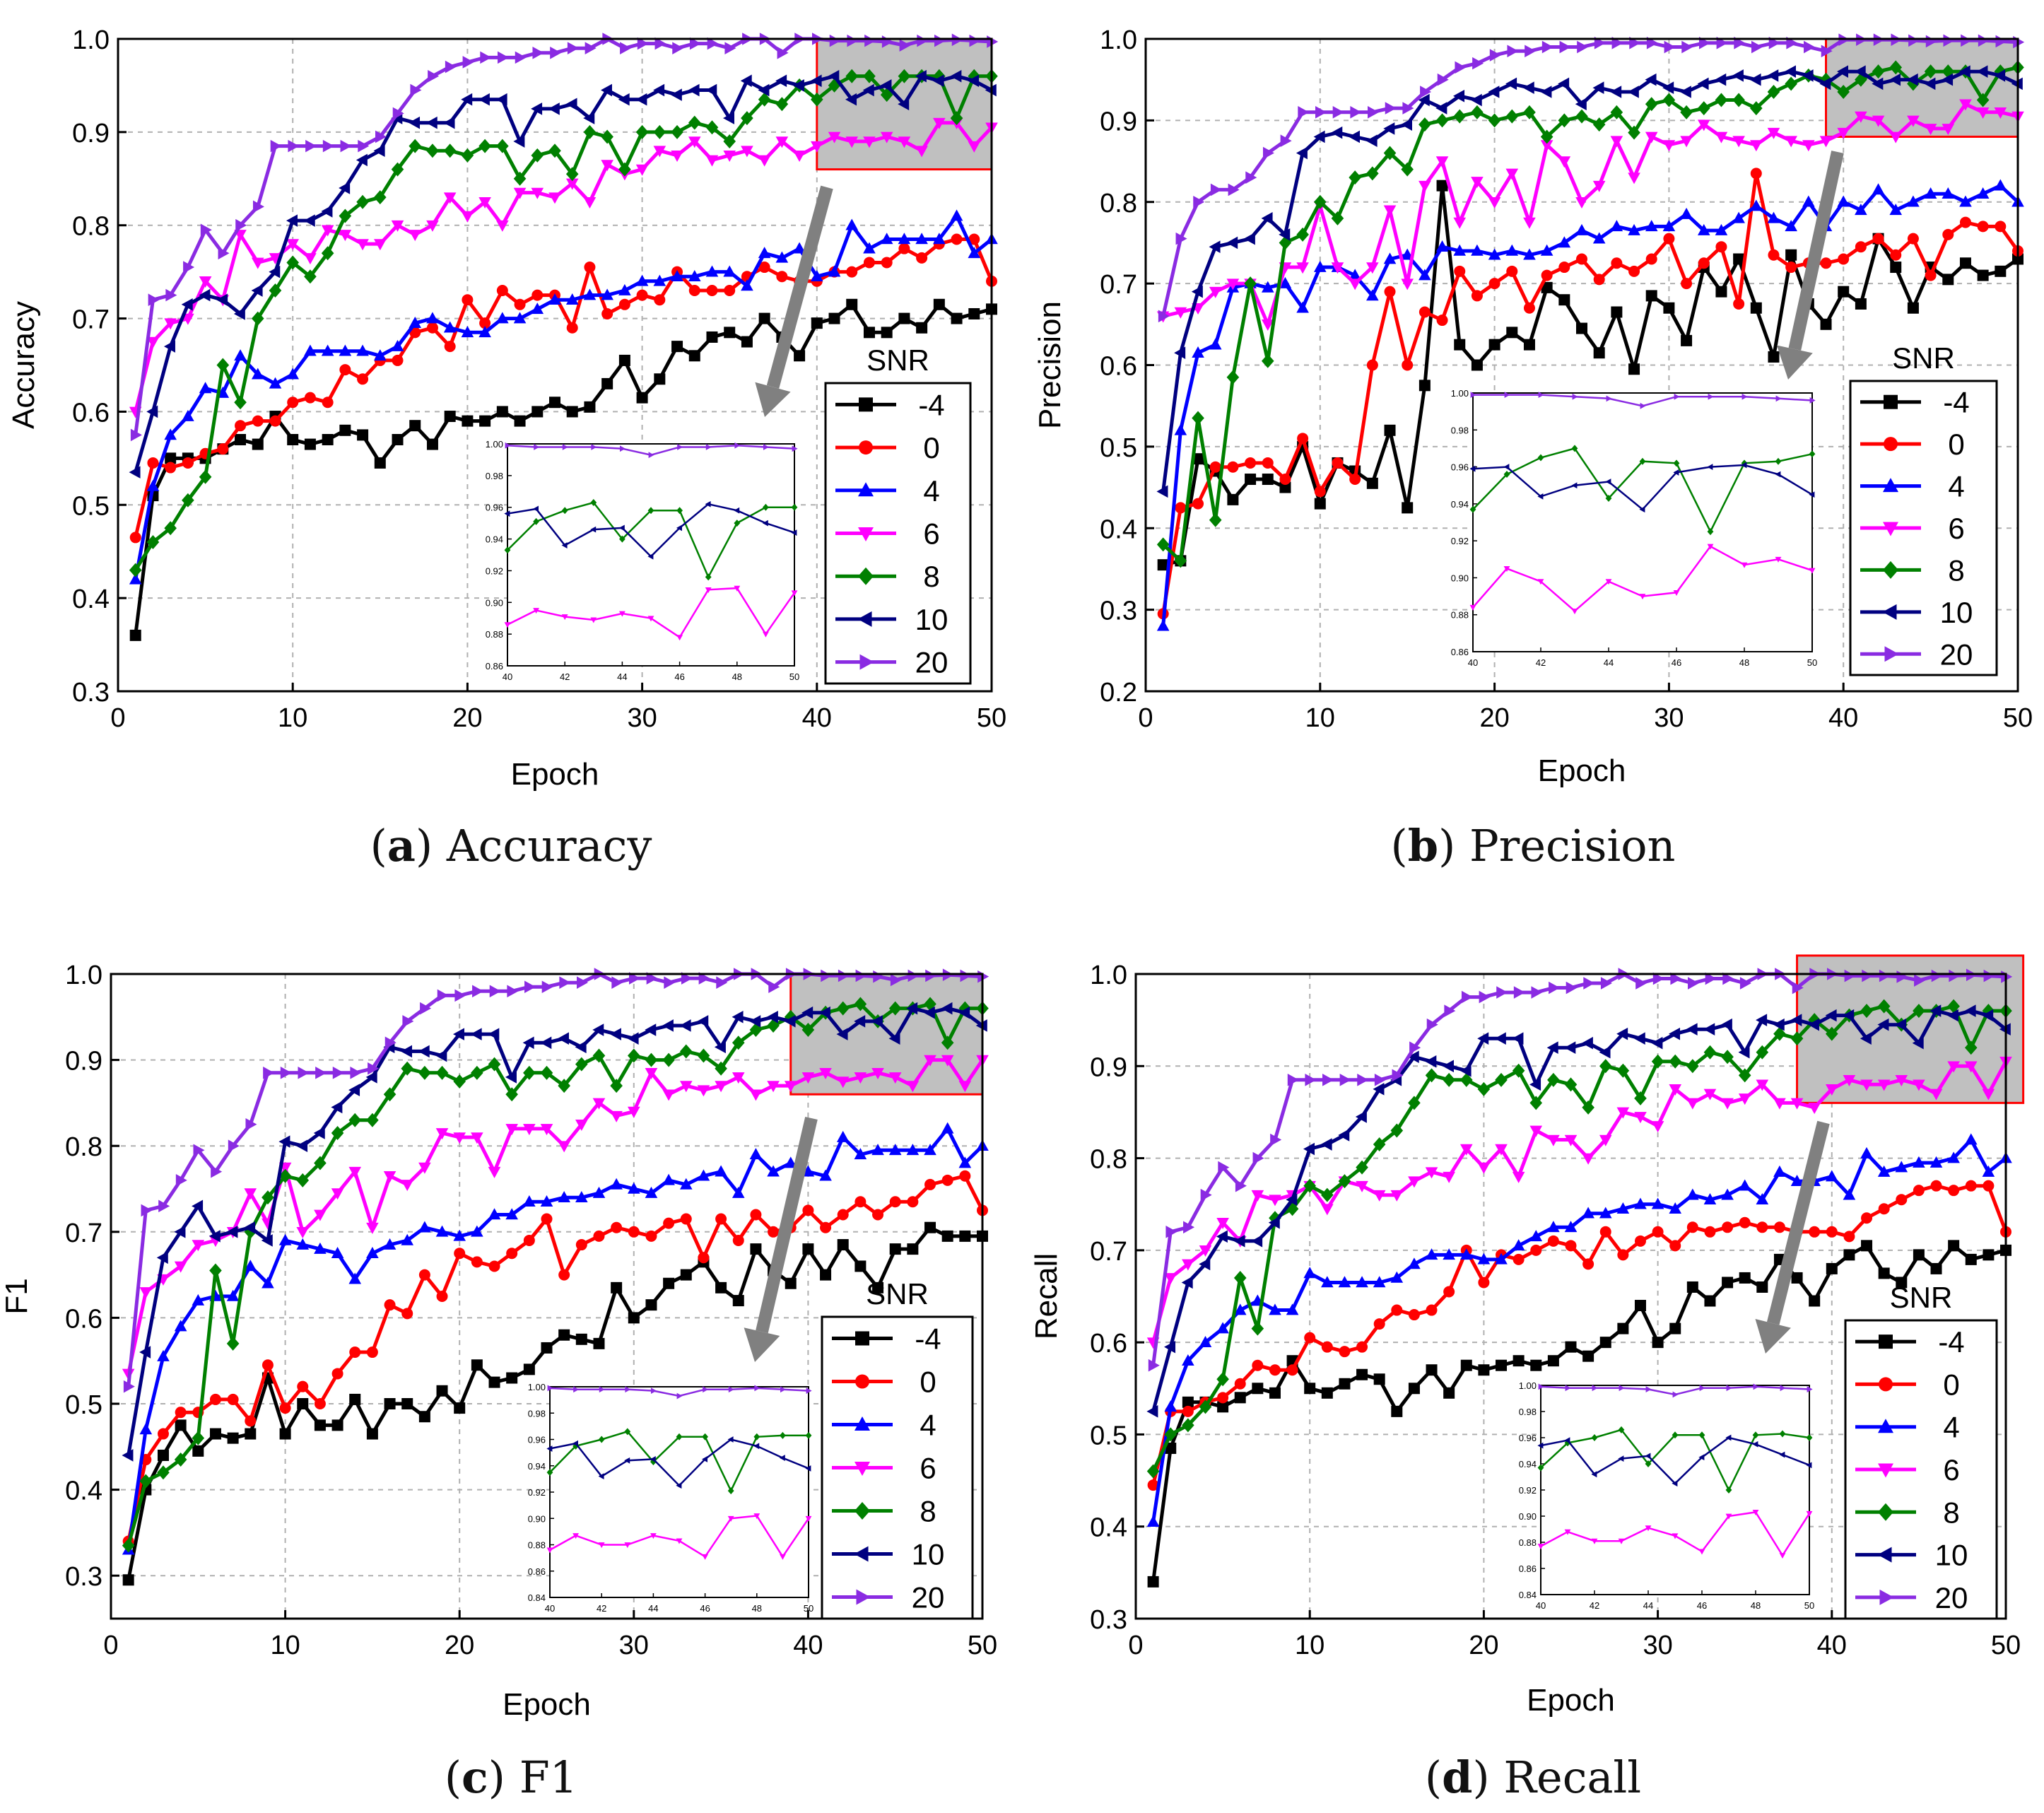 The height and width of the screenshot is (1813, 2044). What do you see at coordinates (555, 1339) in the screenshot?
I see `series-line` at bounding box center [555, 1339].